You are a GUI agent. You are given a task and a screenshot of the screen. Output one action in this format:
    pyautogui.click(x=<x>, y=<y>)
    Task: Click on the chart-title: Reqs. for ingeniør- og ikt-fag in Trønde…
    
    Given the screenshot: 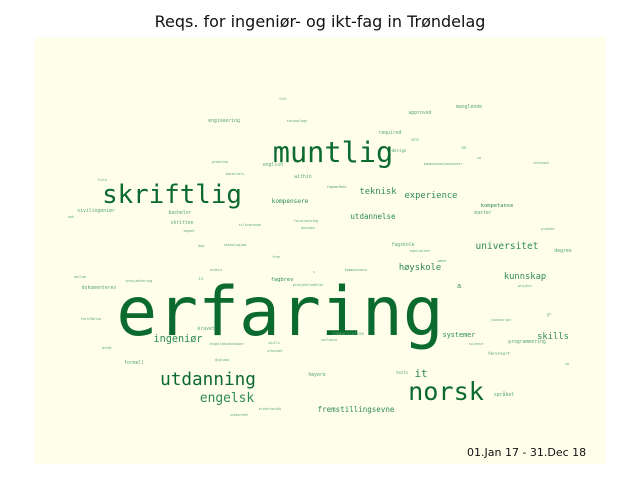 What is the action you would take?
    pyautogui.click(x=320, y=21)
    